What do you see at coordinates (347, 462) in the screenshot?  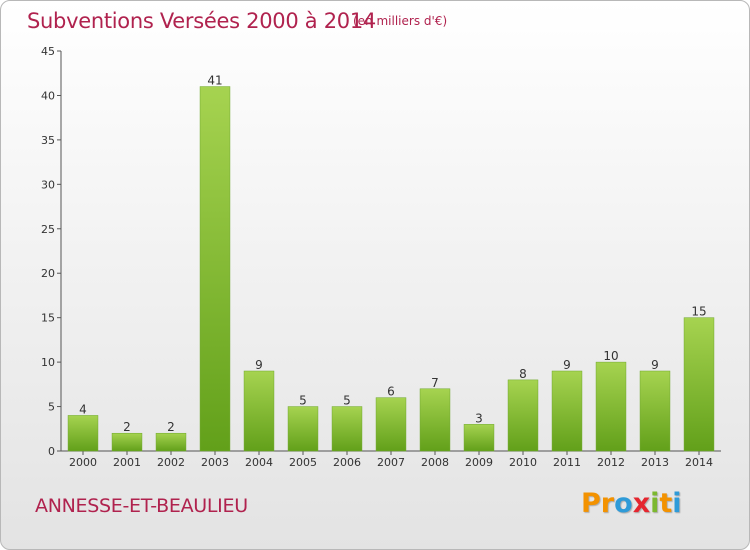 I see `x-tick-label: 2006` at bounding box center [347, 462].